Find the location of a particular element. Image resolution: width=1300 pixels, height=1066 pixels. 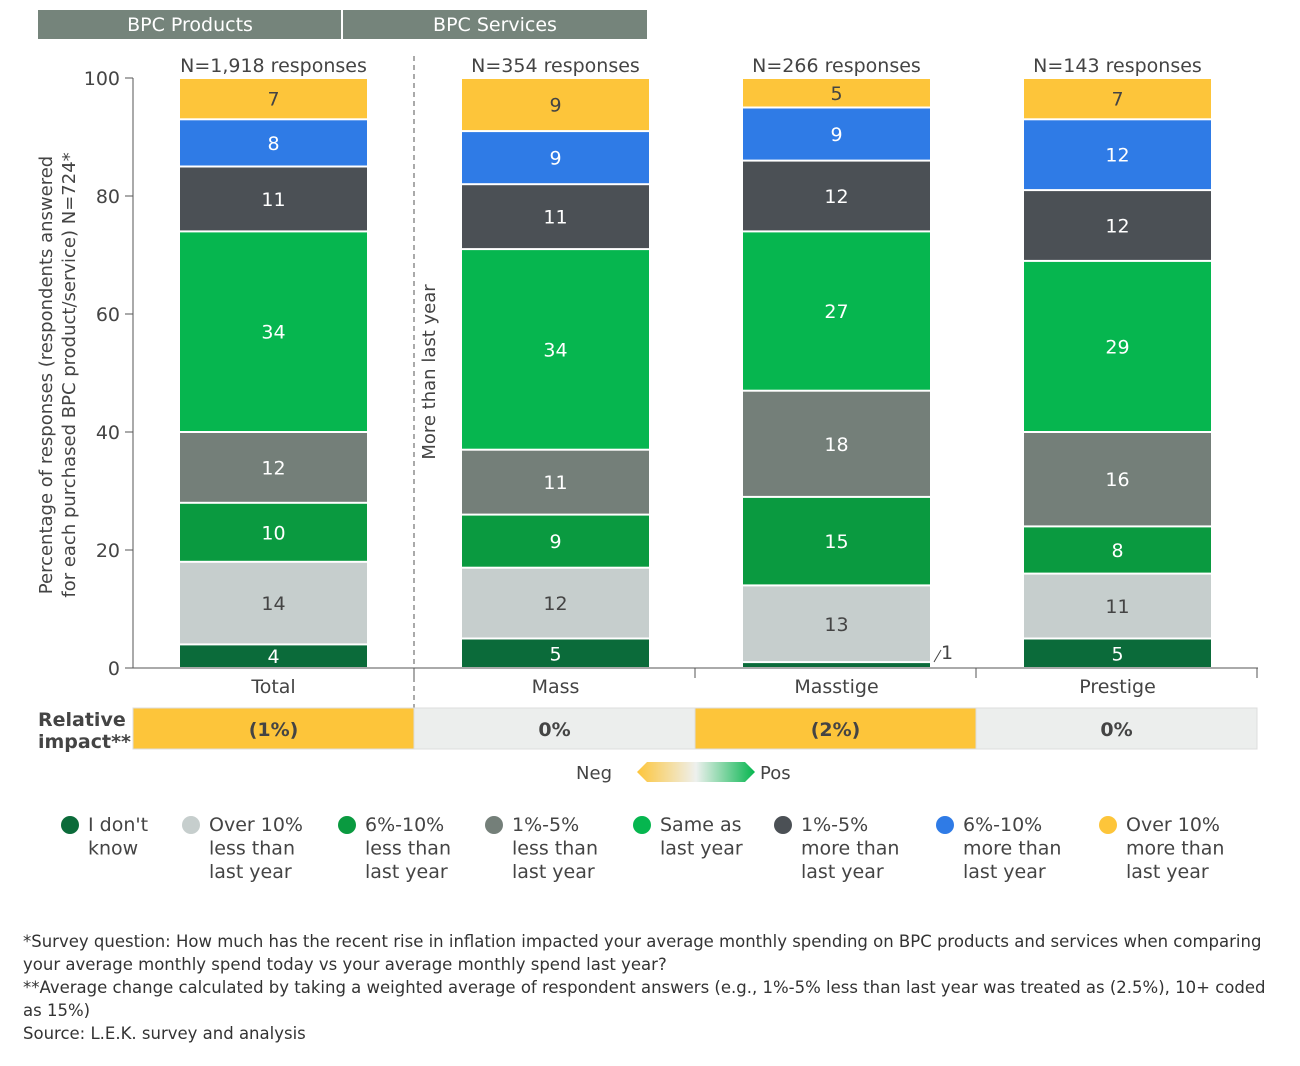

data-label: 18 is located at coordinates (836, 445).